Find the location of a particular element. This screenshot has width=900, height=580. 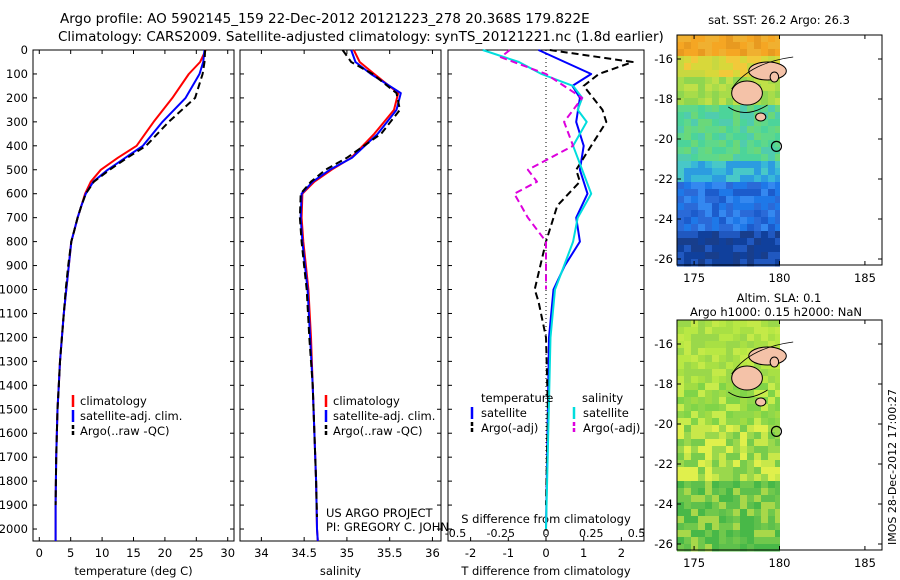

temperature-ytick-label: 1600 is located at coordinates (14, 433).